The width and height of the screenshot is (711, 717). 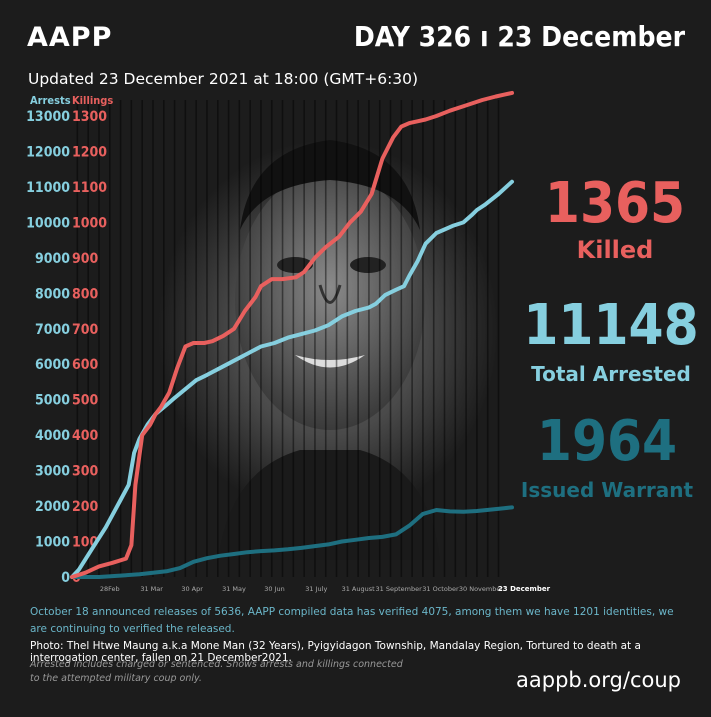 What do you see at coordinates (52, 294) in the screenshot?
I see `arrests-tick-label: 8000` at bounding box center [52, 294].